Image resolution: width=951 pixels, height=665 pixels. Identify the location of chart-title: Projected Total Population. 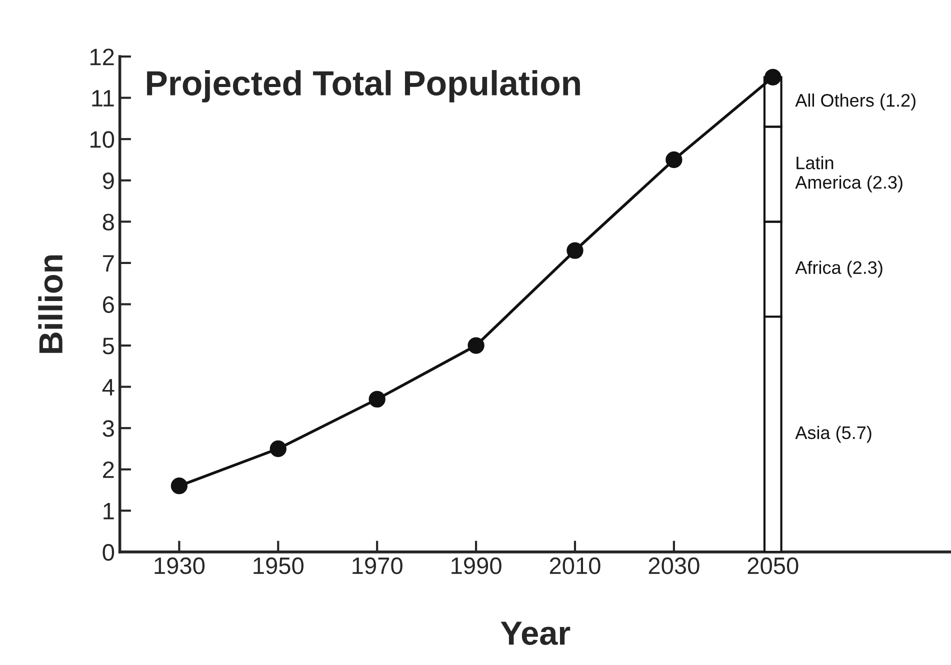
(363, 86).